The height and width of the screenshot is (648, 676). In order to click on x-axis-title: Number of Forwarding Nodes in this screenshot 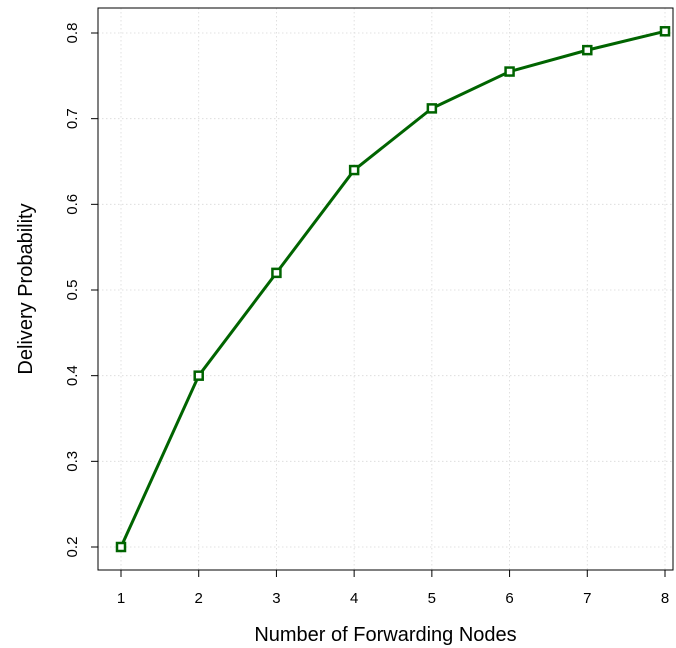, I will do `click(385, 635)`.